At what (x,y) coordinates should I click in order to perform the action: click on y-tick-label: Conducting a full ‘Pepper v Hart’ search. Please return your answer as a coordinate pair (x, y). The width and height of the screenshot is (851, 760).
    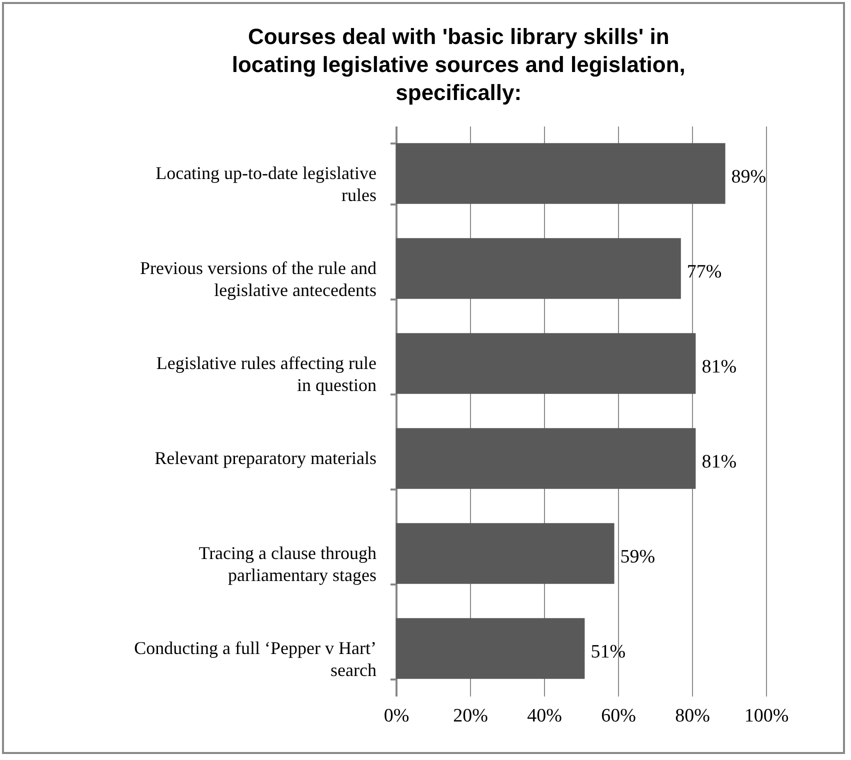
    Looking at the image, I should click on (255, 659).